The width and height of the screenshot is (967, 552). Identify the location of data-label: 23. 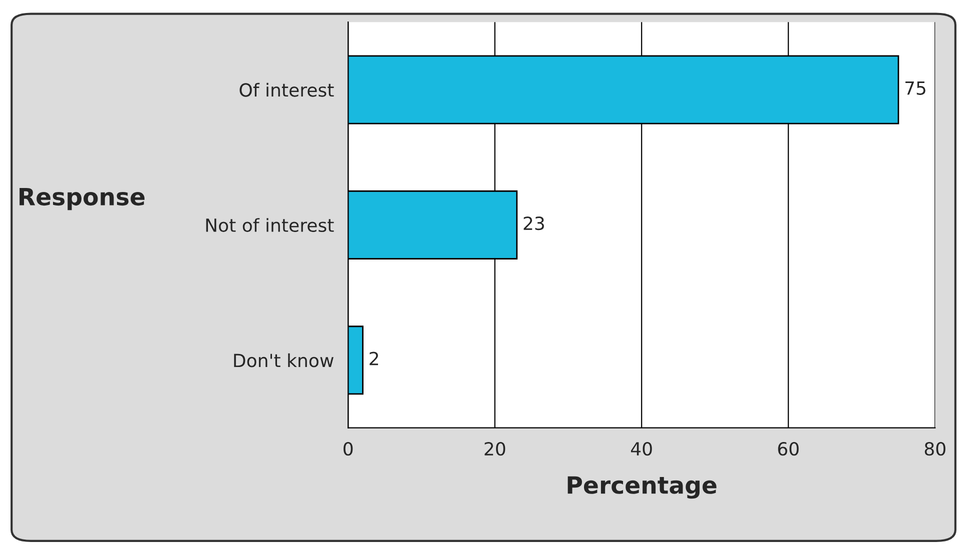
(534, 223).